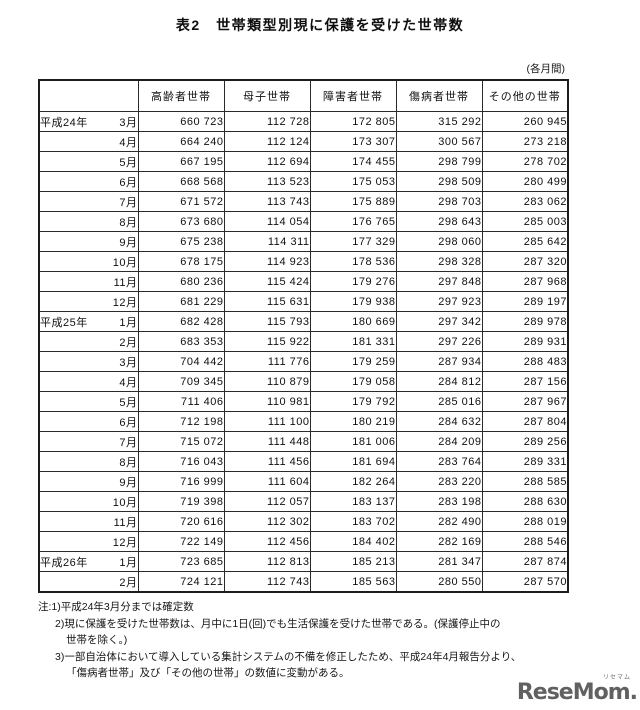  I want to click on table-row: 6月 668 568 113 523 175 053 298 509 280 499, so click(303, 181).